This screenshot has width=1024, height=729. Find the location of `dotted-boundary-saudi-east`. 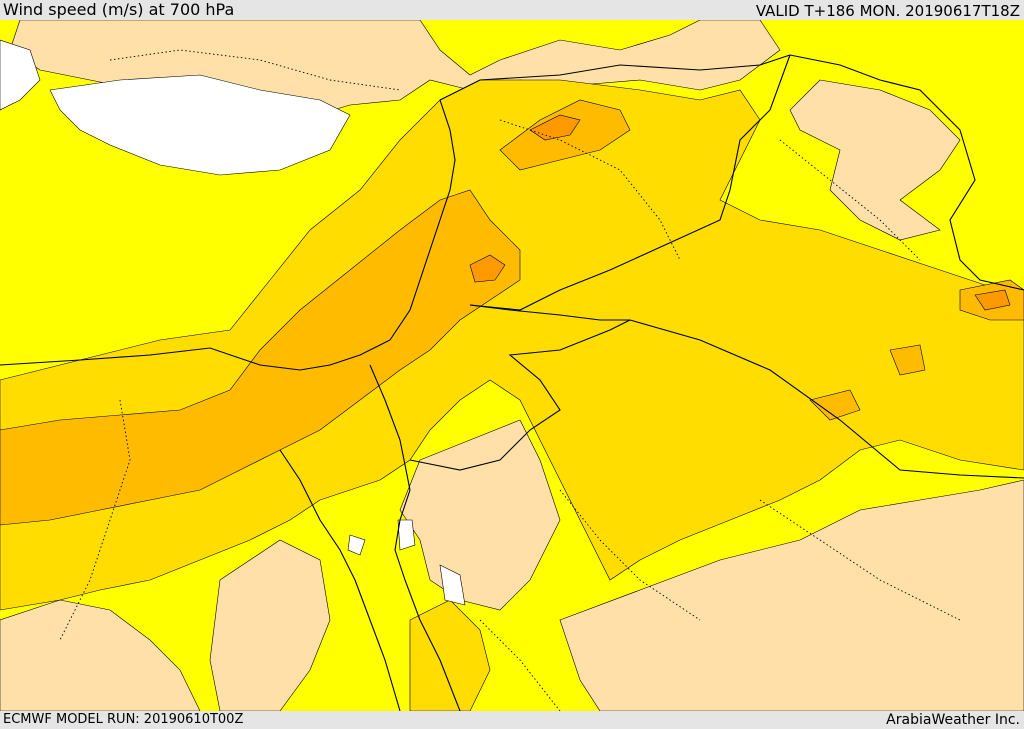

dotted-boundary-saudi-east is located at coordinates (860, 560).